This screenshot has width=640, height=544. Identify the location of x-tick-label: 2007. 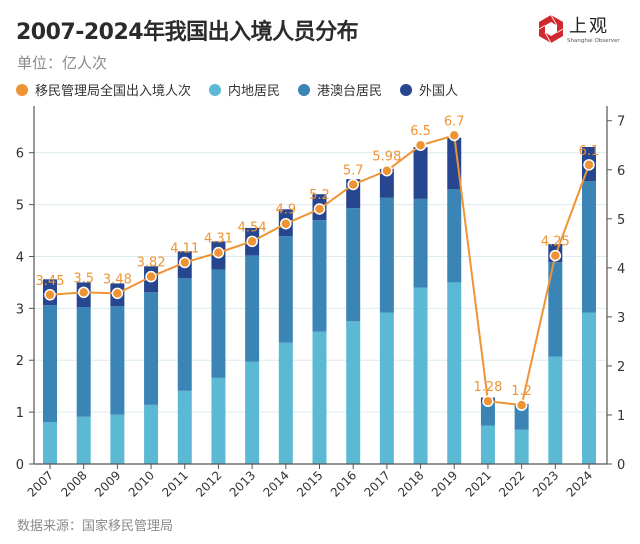
(40, 483).